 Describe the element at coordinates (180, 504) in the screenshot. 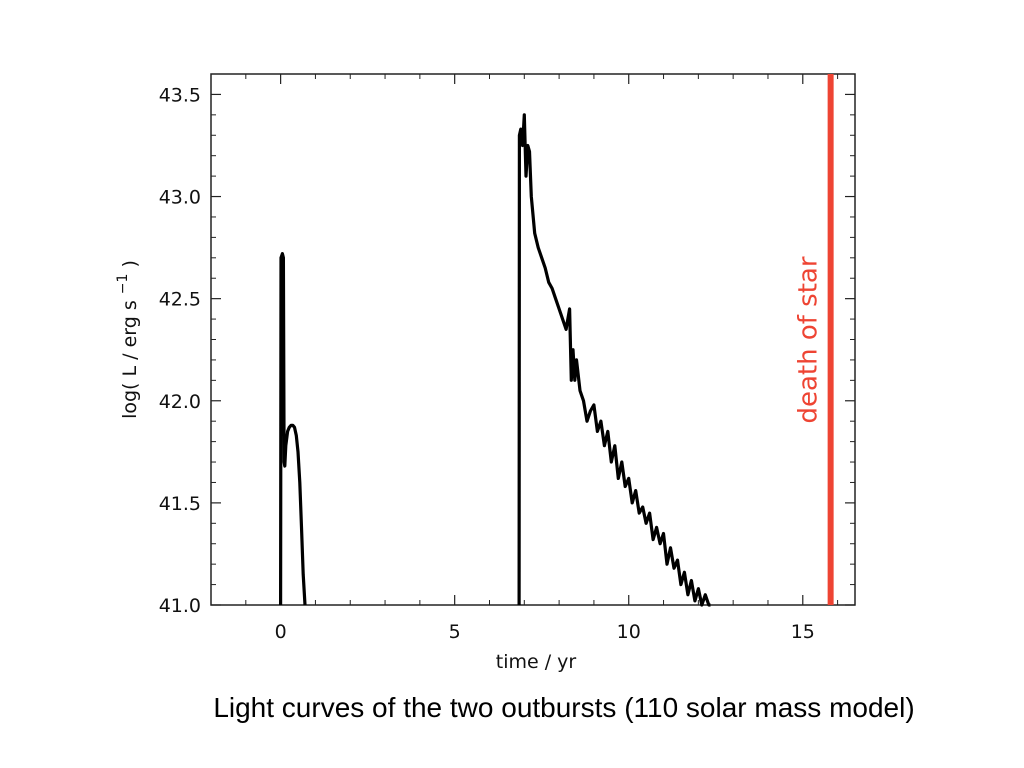

I see `y-tick-label: 41.5` at that location.